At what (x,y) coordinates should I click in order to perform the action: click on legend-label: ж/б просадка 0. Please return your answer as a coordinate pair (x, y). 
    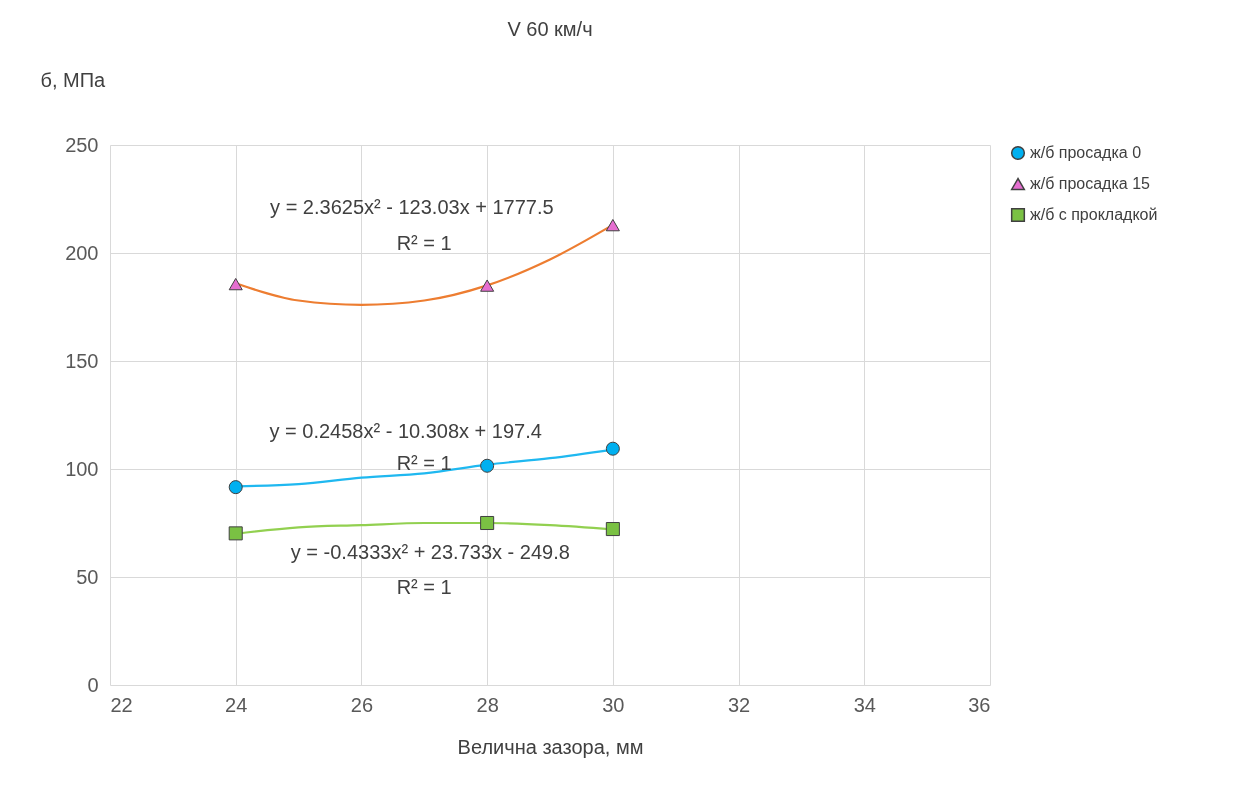
    Looking at the image, I should click on (1086, 152).